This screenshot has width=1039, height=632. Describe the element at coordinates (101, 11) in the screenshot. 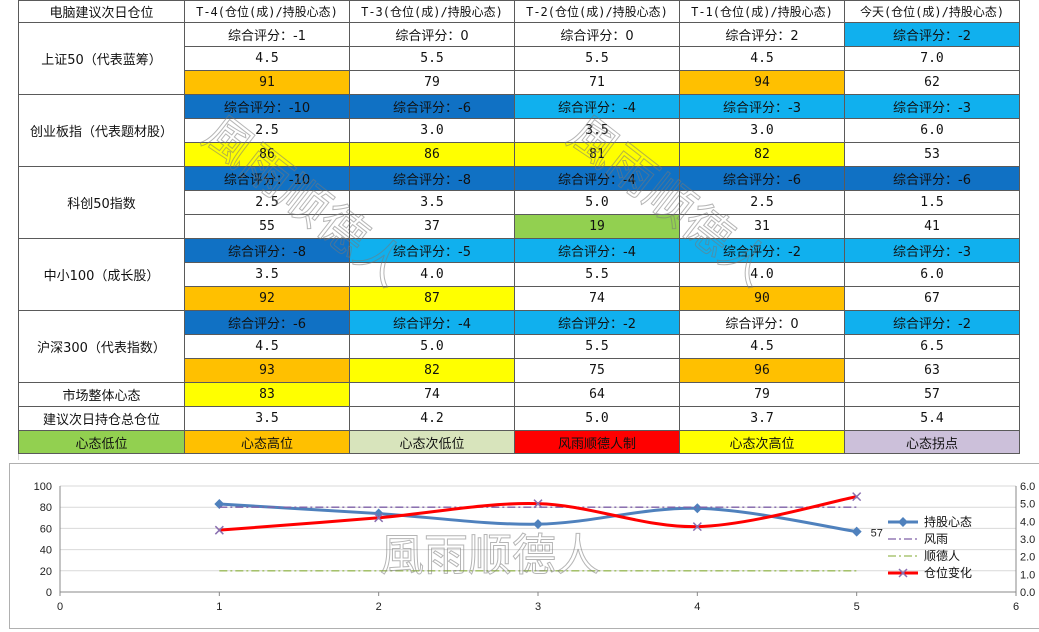

I see `corner-header: 电脑建议次日仓位` at that location.